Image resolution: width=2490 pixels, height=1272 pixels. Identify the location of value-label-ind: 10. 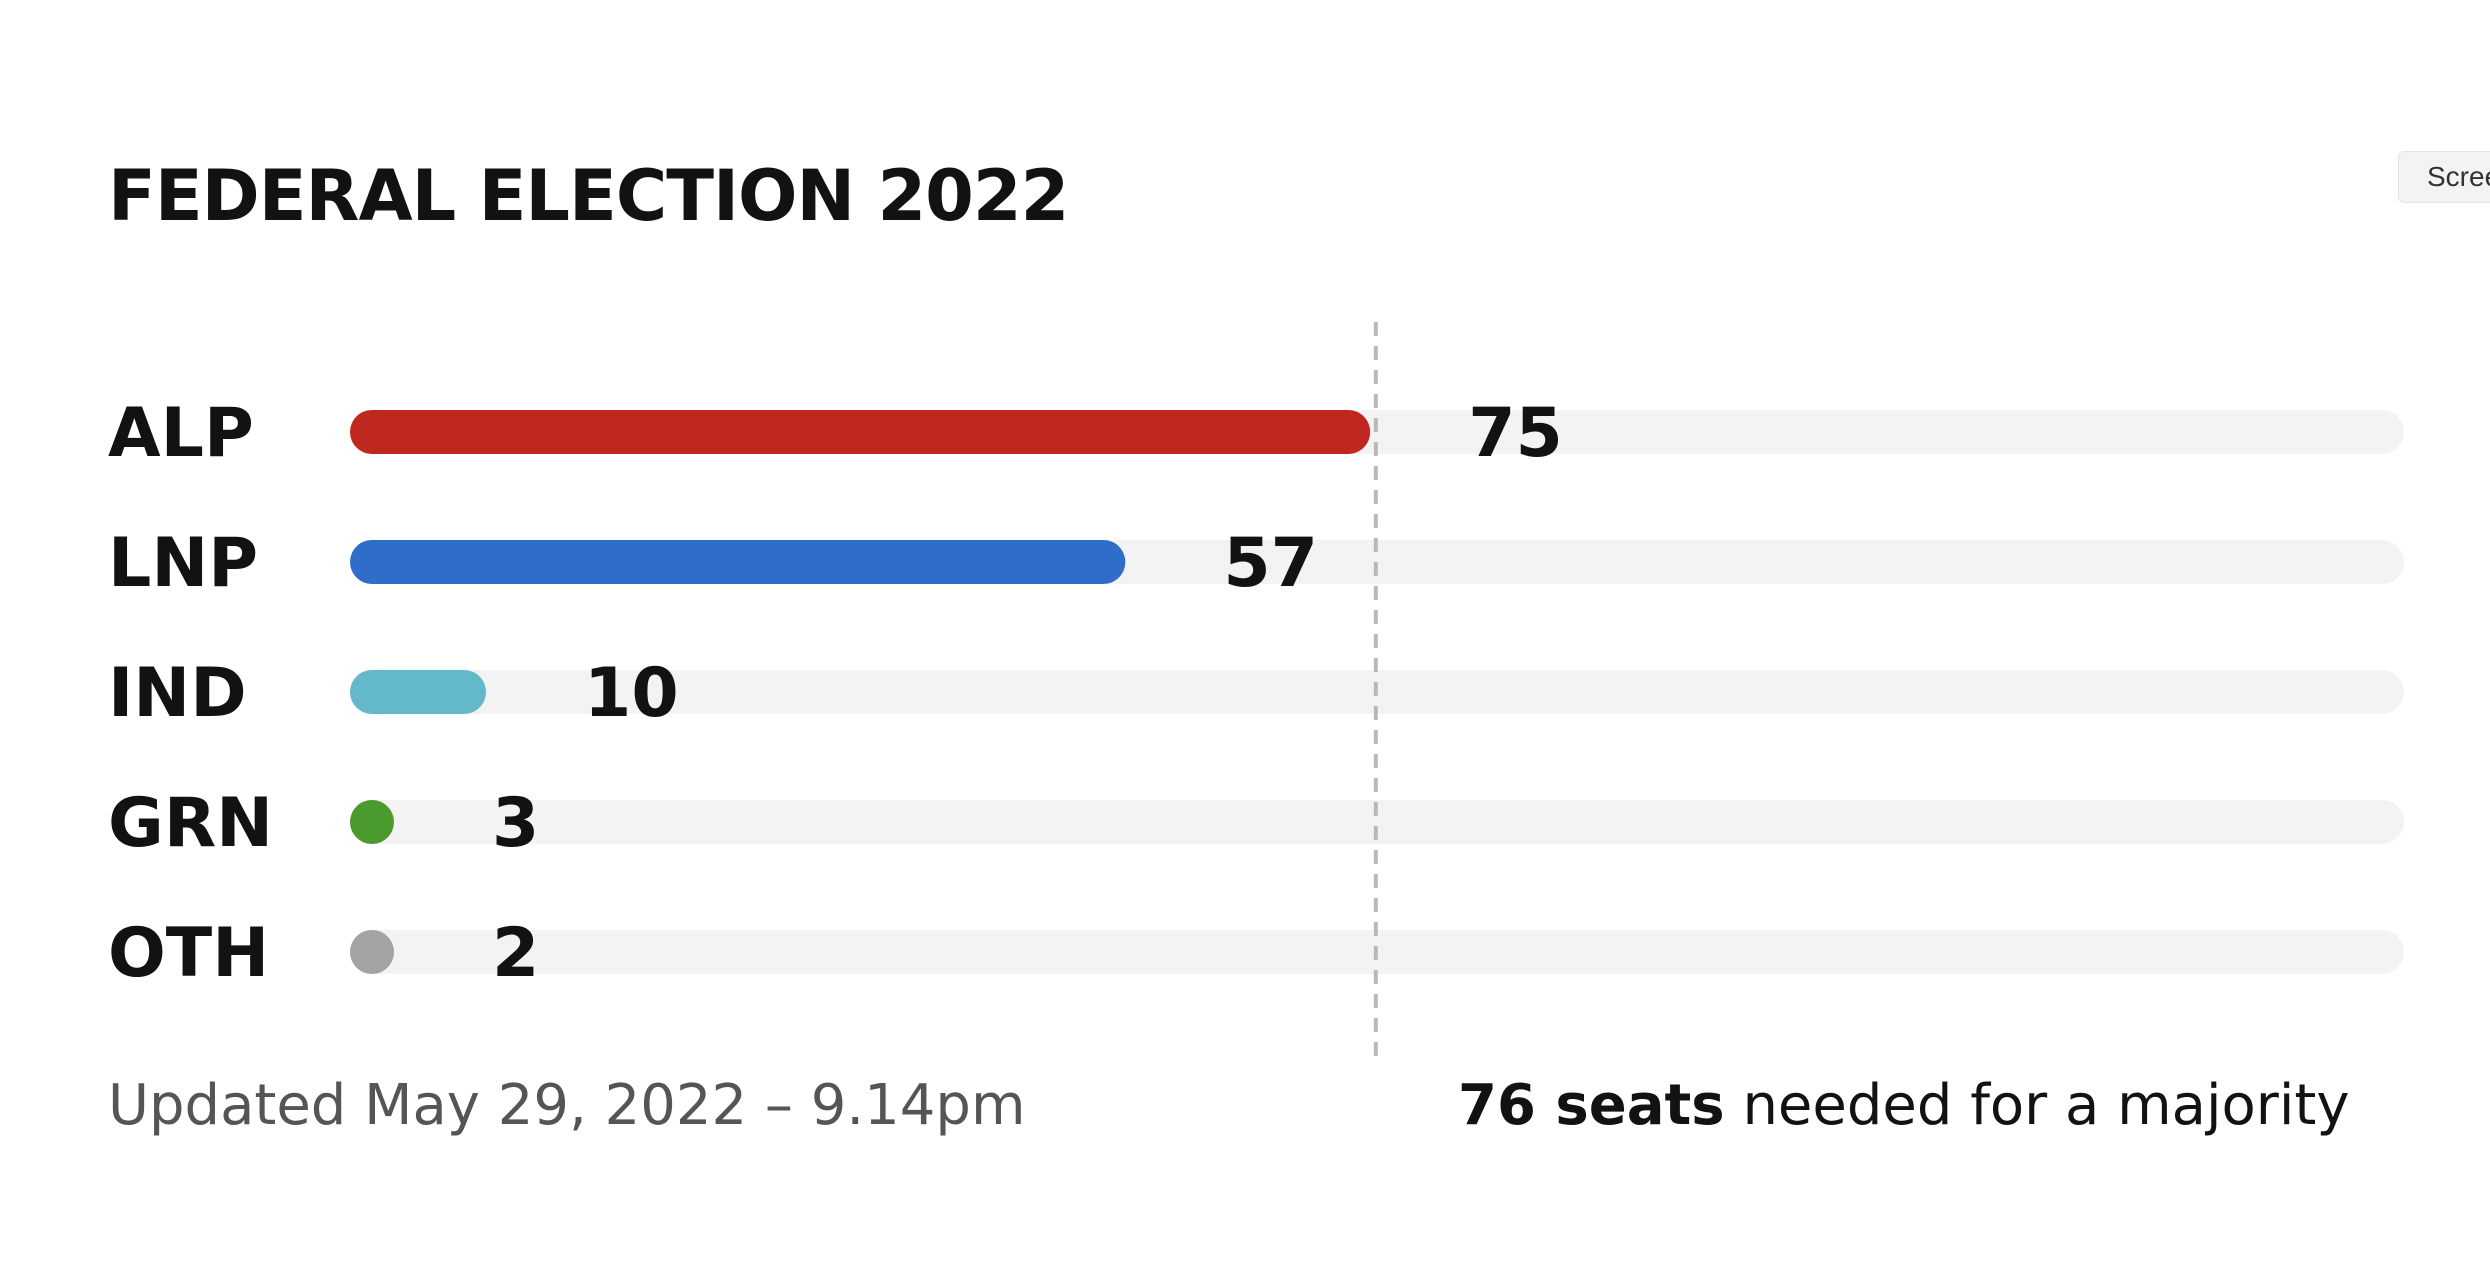
(631, 693).